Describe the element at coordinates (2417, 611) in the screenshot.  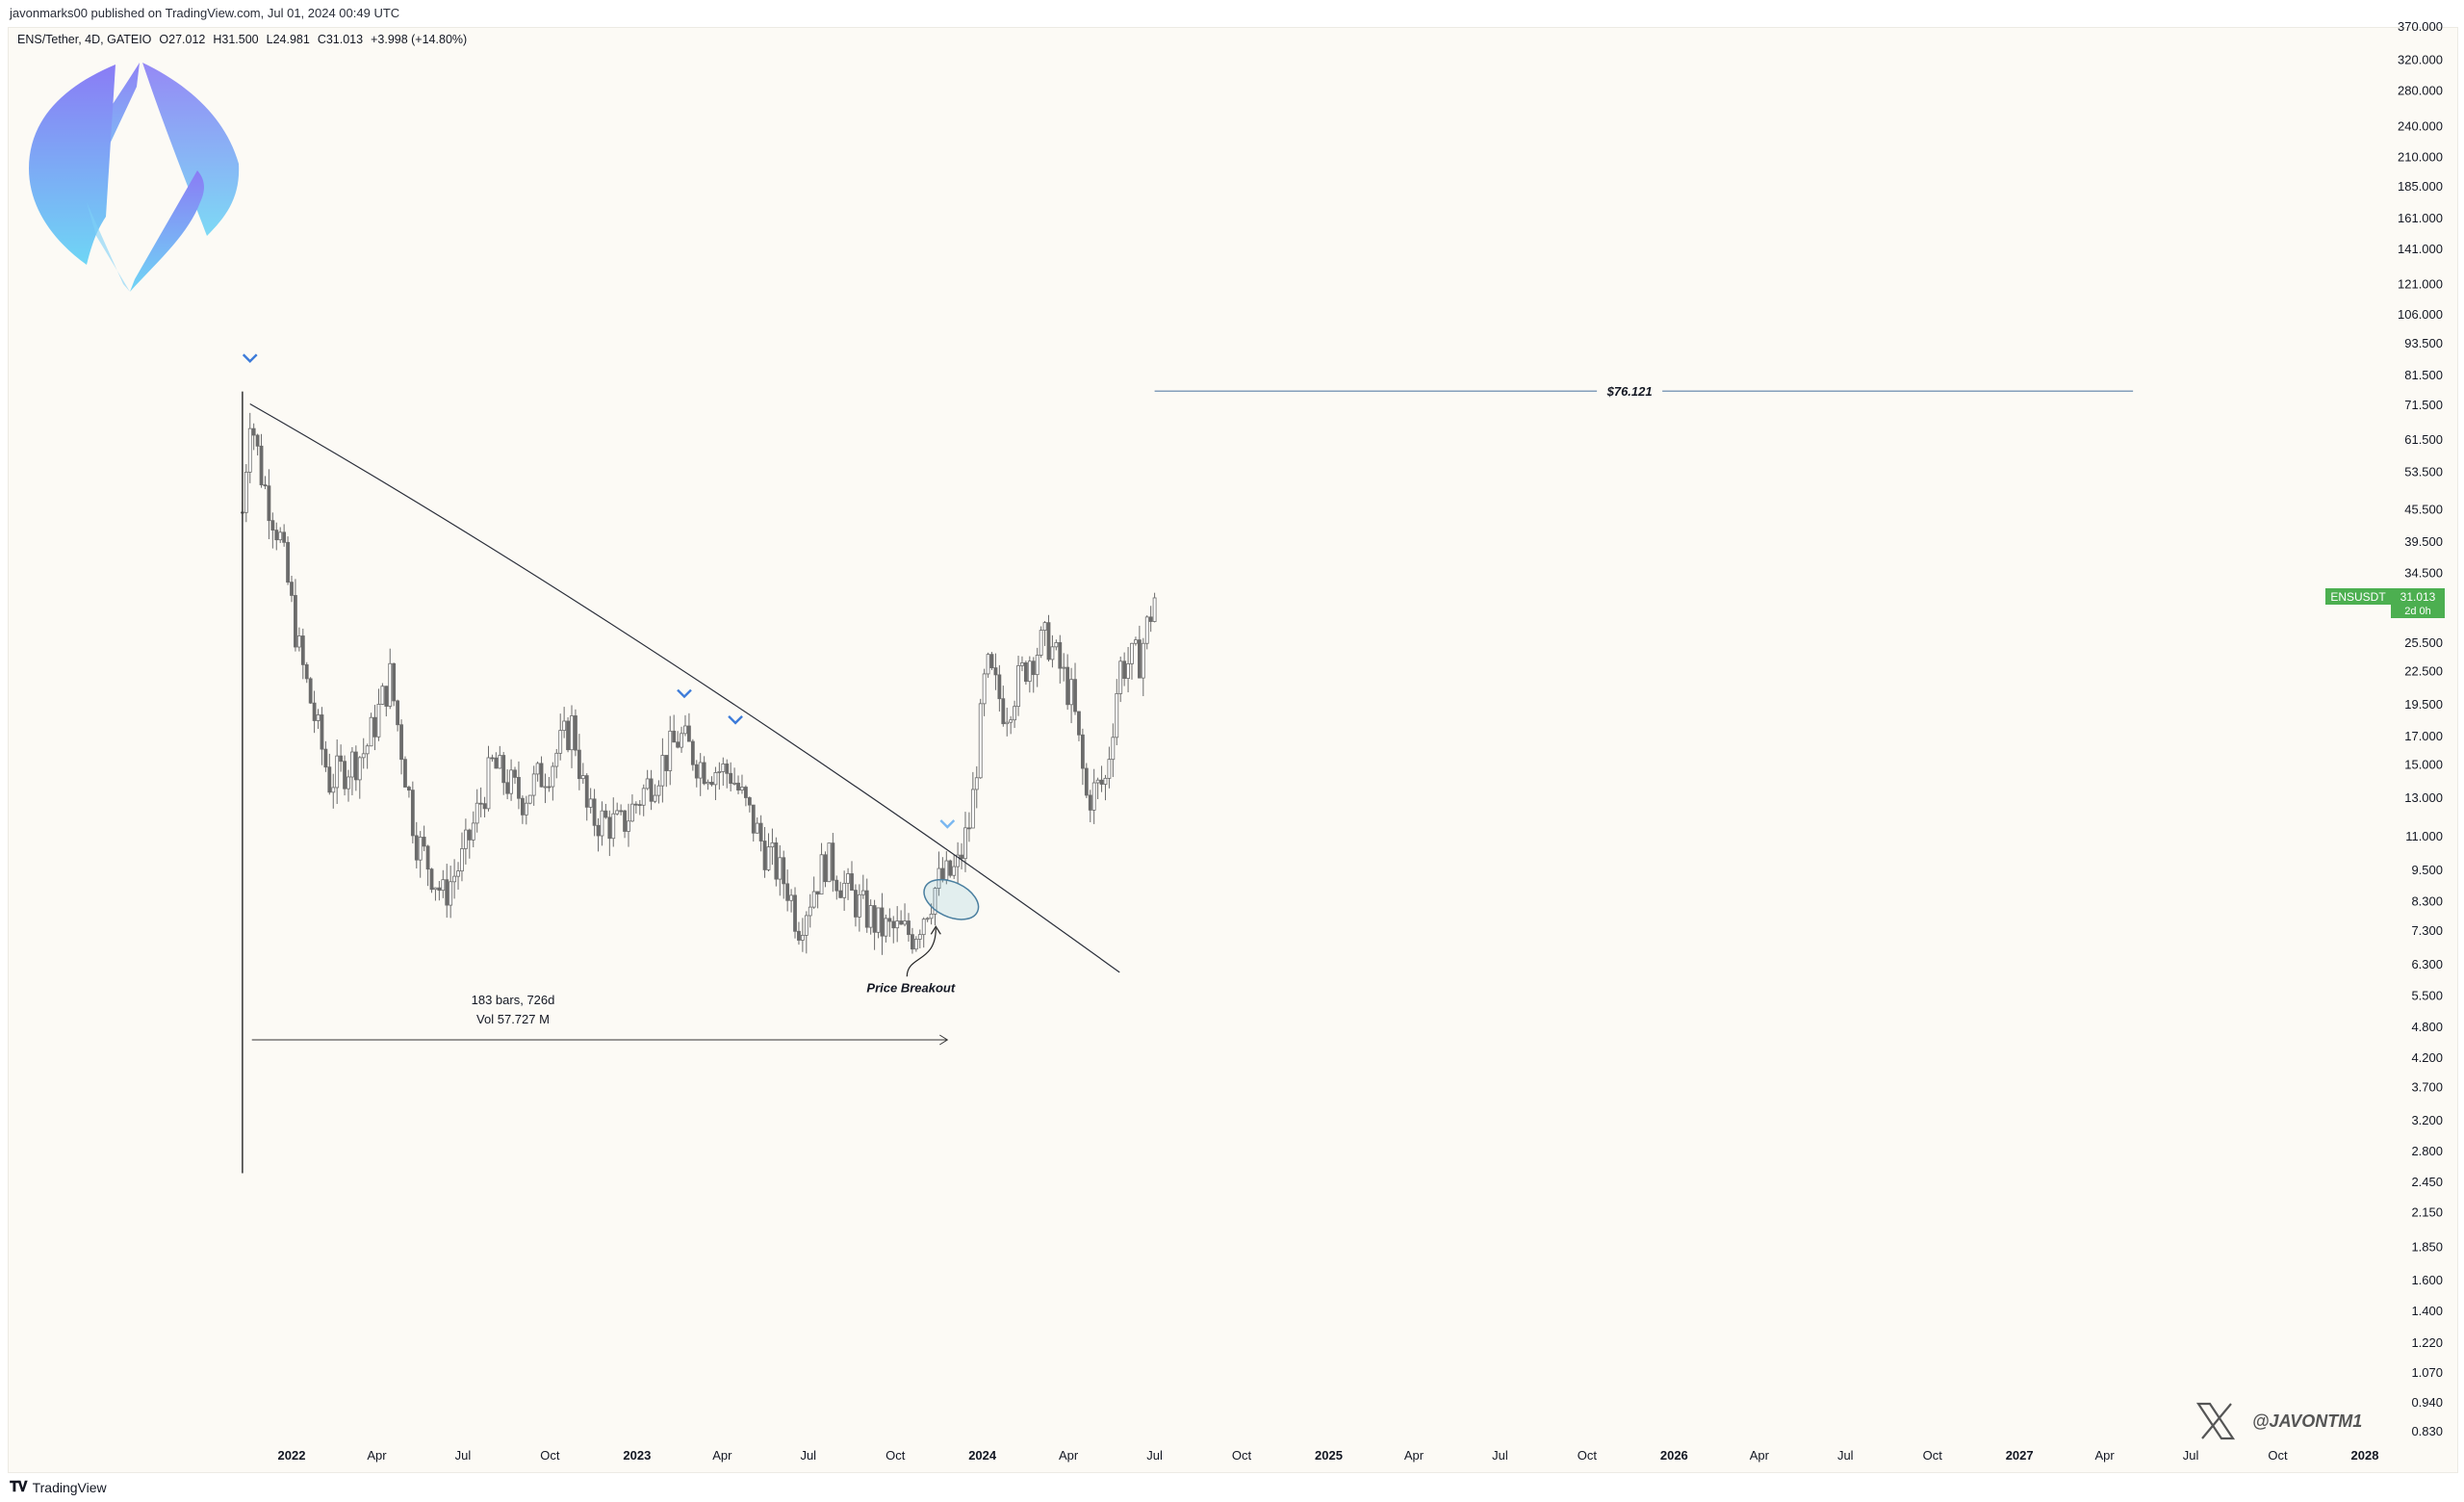
I see `price-tag-countdown: 2d 0h` at that location.